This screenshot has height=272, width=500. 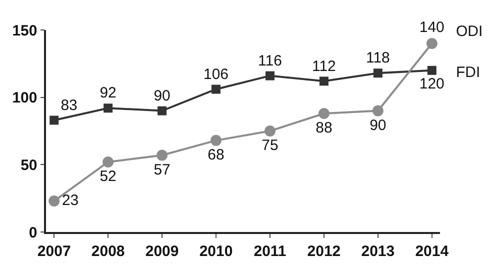 I want to click on x-tick-label: 2014, so click(x=432, y=251).